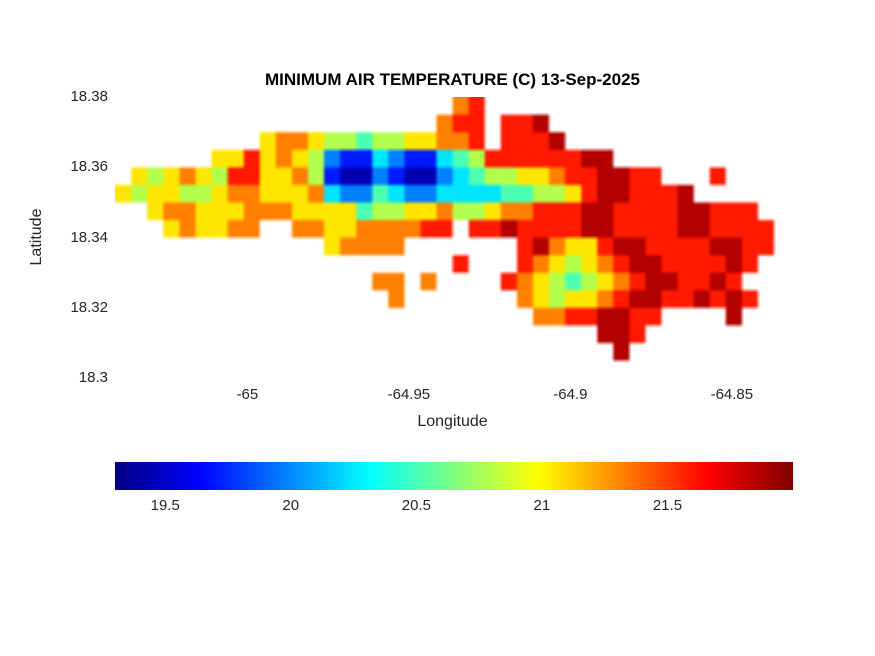 The height and width of the screenshot is (656, 875). What do you see at coordinates (570, 394) in the screenshot?
I see `x-tick-label: -64.9` at bounding box center [570, 394].